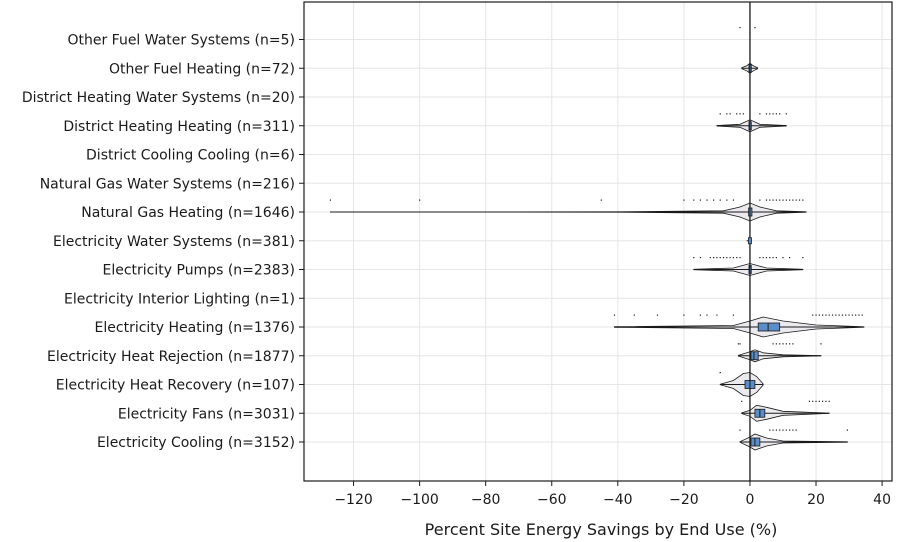 The width and height of the screenshot is (914, 542). Describe the element at coordinates (769, 327) in the screenshot. I see `iqr-box` at that location.